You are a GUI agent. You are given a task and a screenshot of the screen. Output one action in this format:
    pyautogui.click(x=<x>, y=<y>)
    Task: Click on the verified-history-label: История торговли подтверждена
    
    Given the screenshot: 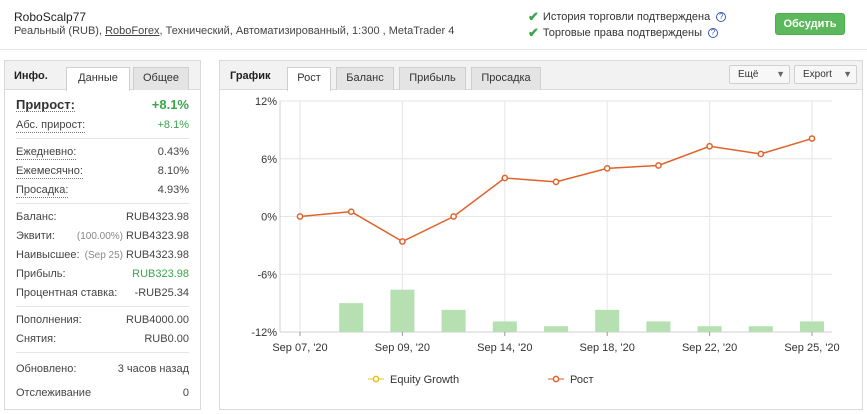 What is the action you would take?
    pyautogui.click(x=626, y=17)
    